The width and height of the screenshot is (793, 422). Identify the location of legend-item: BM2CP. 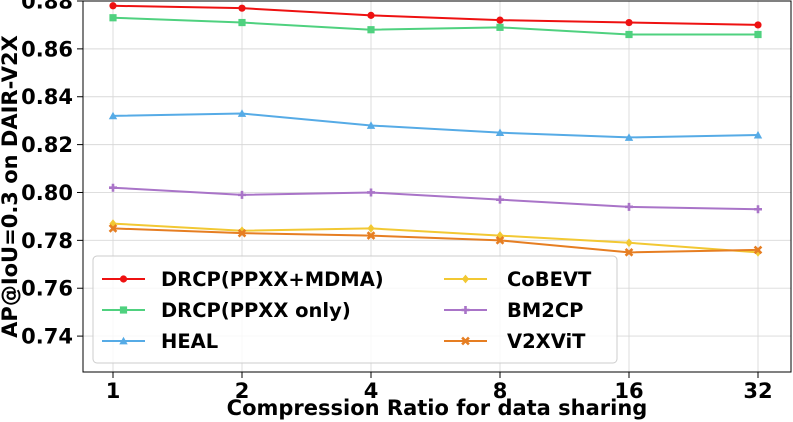
(513, 310).